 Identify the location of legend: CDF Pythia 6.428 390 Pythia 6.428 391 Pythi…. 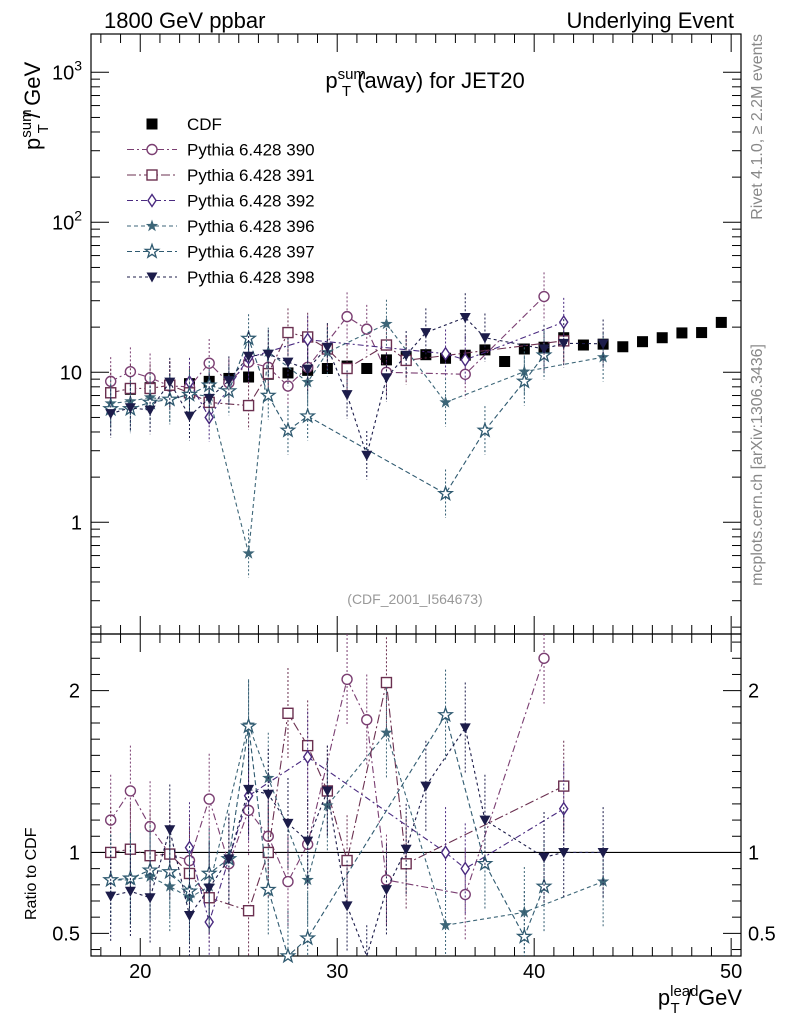
(221, 201).